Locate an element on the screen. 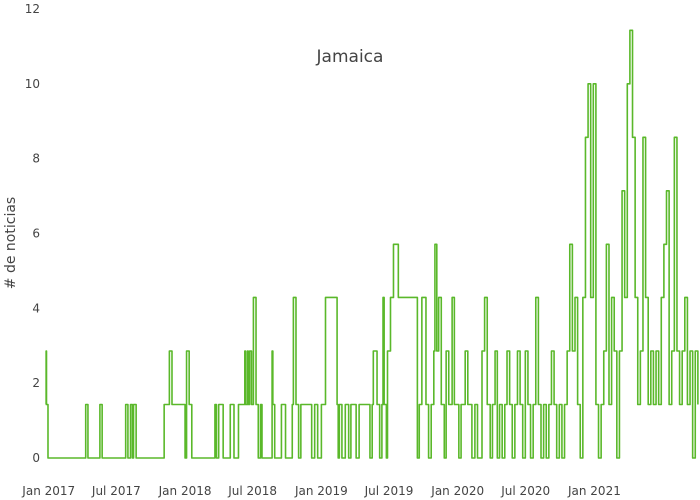 This screenshot has height=500, width=700. y-tick-label: 2 is located at coordinates (36, 383).